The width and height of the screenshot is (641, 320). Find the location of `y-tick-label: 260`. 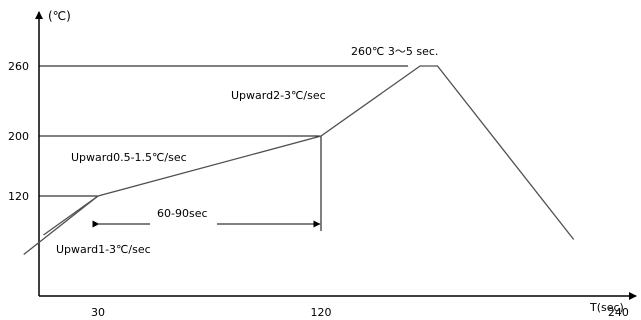

y-tick-label: 260 is located at coordinates (18, 66).